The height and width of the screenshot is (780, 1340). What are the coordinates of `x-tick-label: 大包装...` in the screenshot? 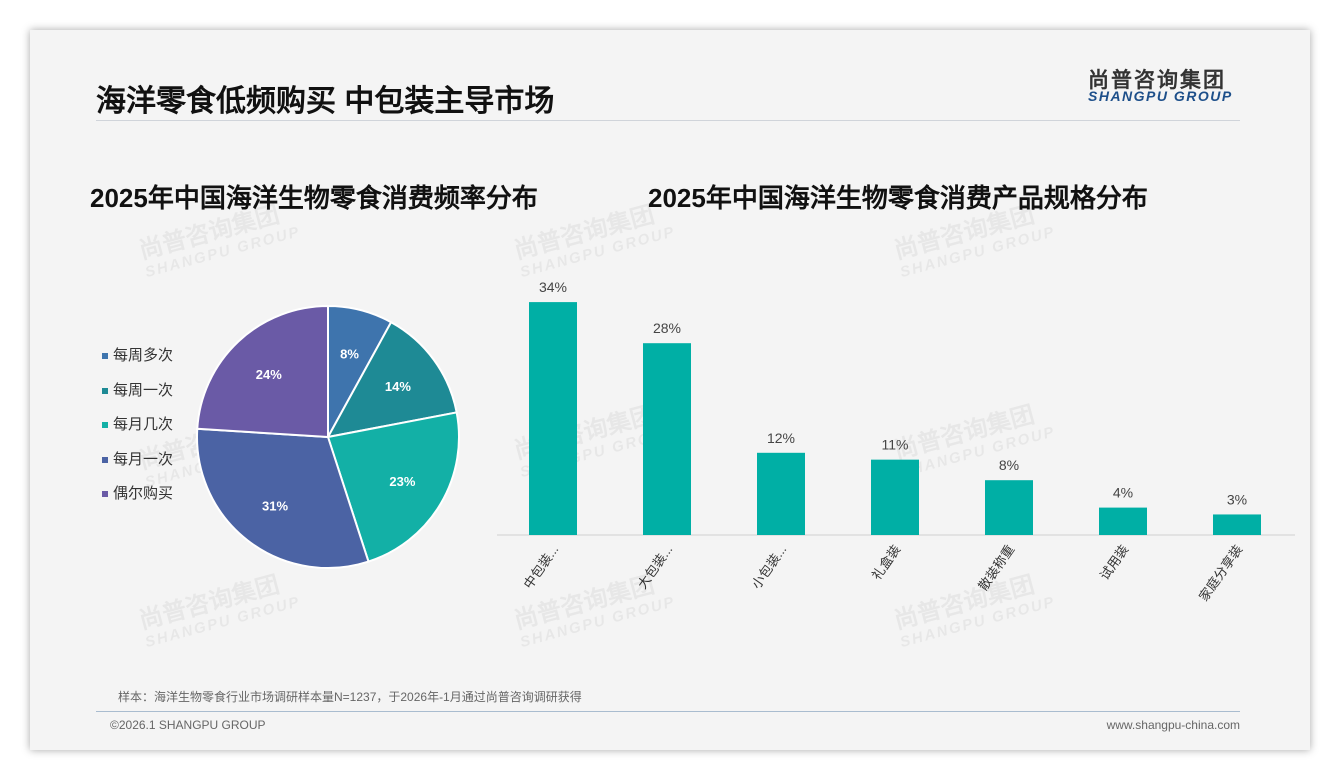 It's located at (655, 566).